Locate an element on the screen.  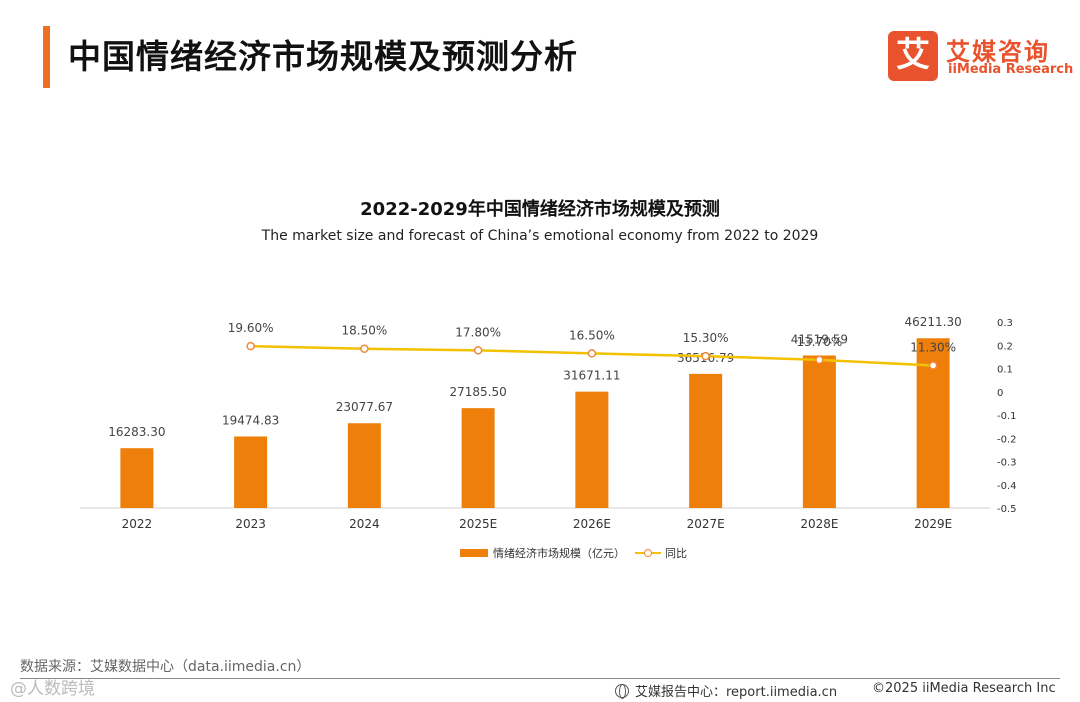
globe-icon is located at coordinates (622, 691).